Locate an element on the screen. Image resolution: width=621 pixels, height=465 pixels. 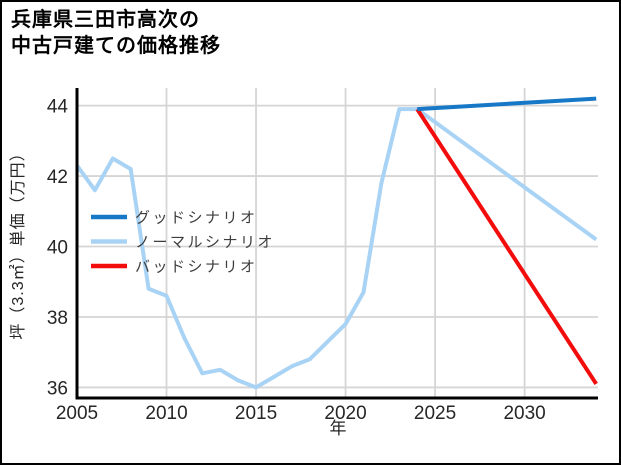
chart-title-line2: 中古戸建ての価格推移 is located at coordinates (116, 46).